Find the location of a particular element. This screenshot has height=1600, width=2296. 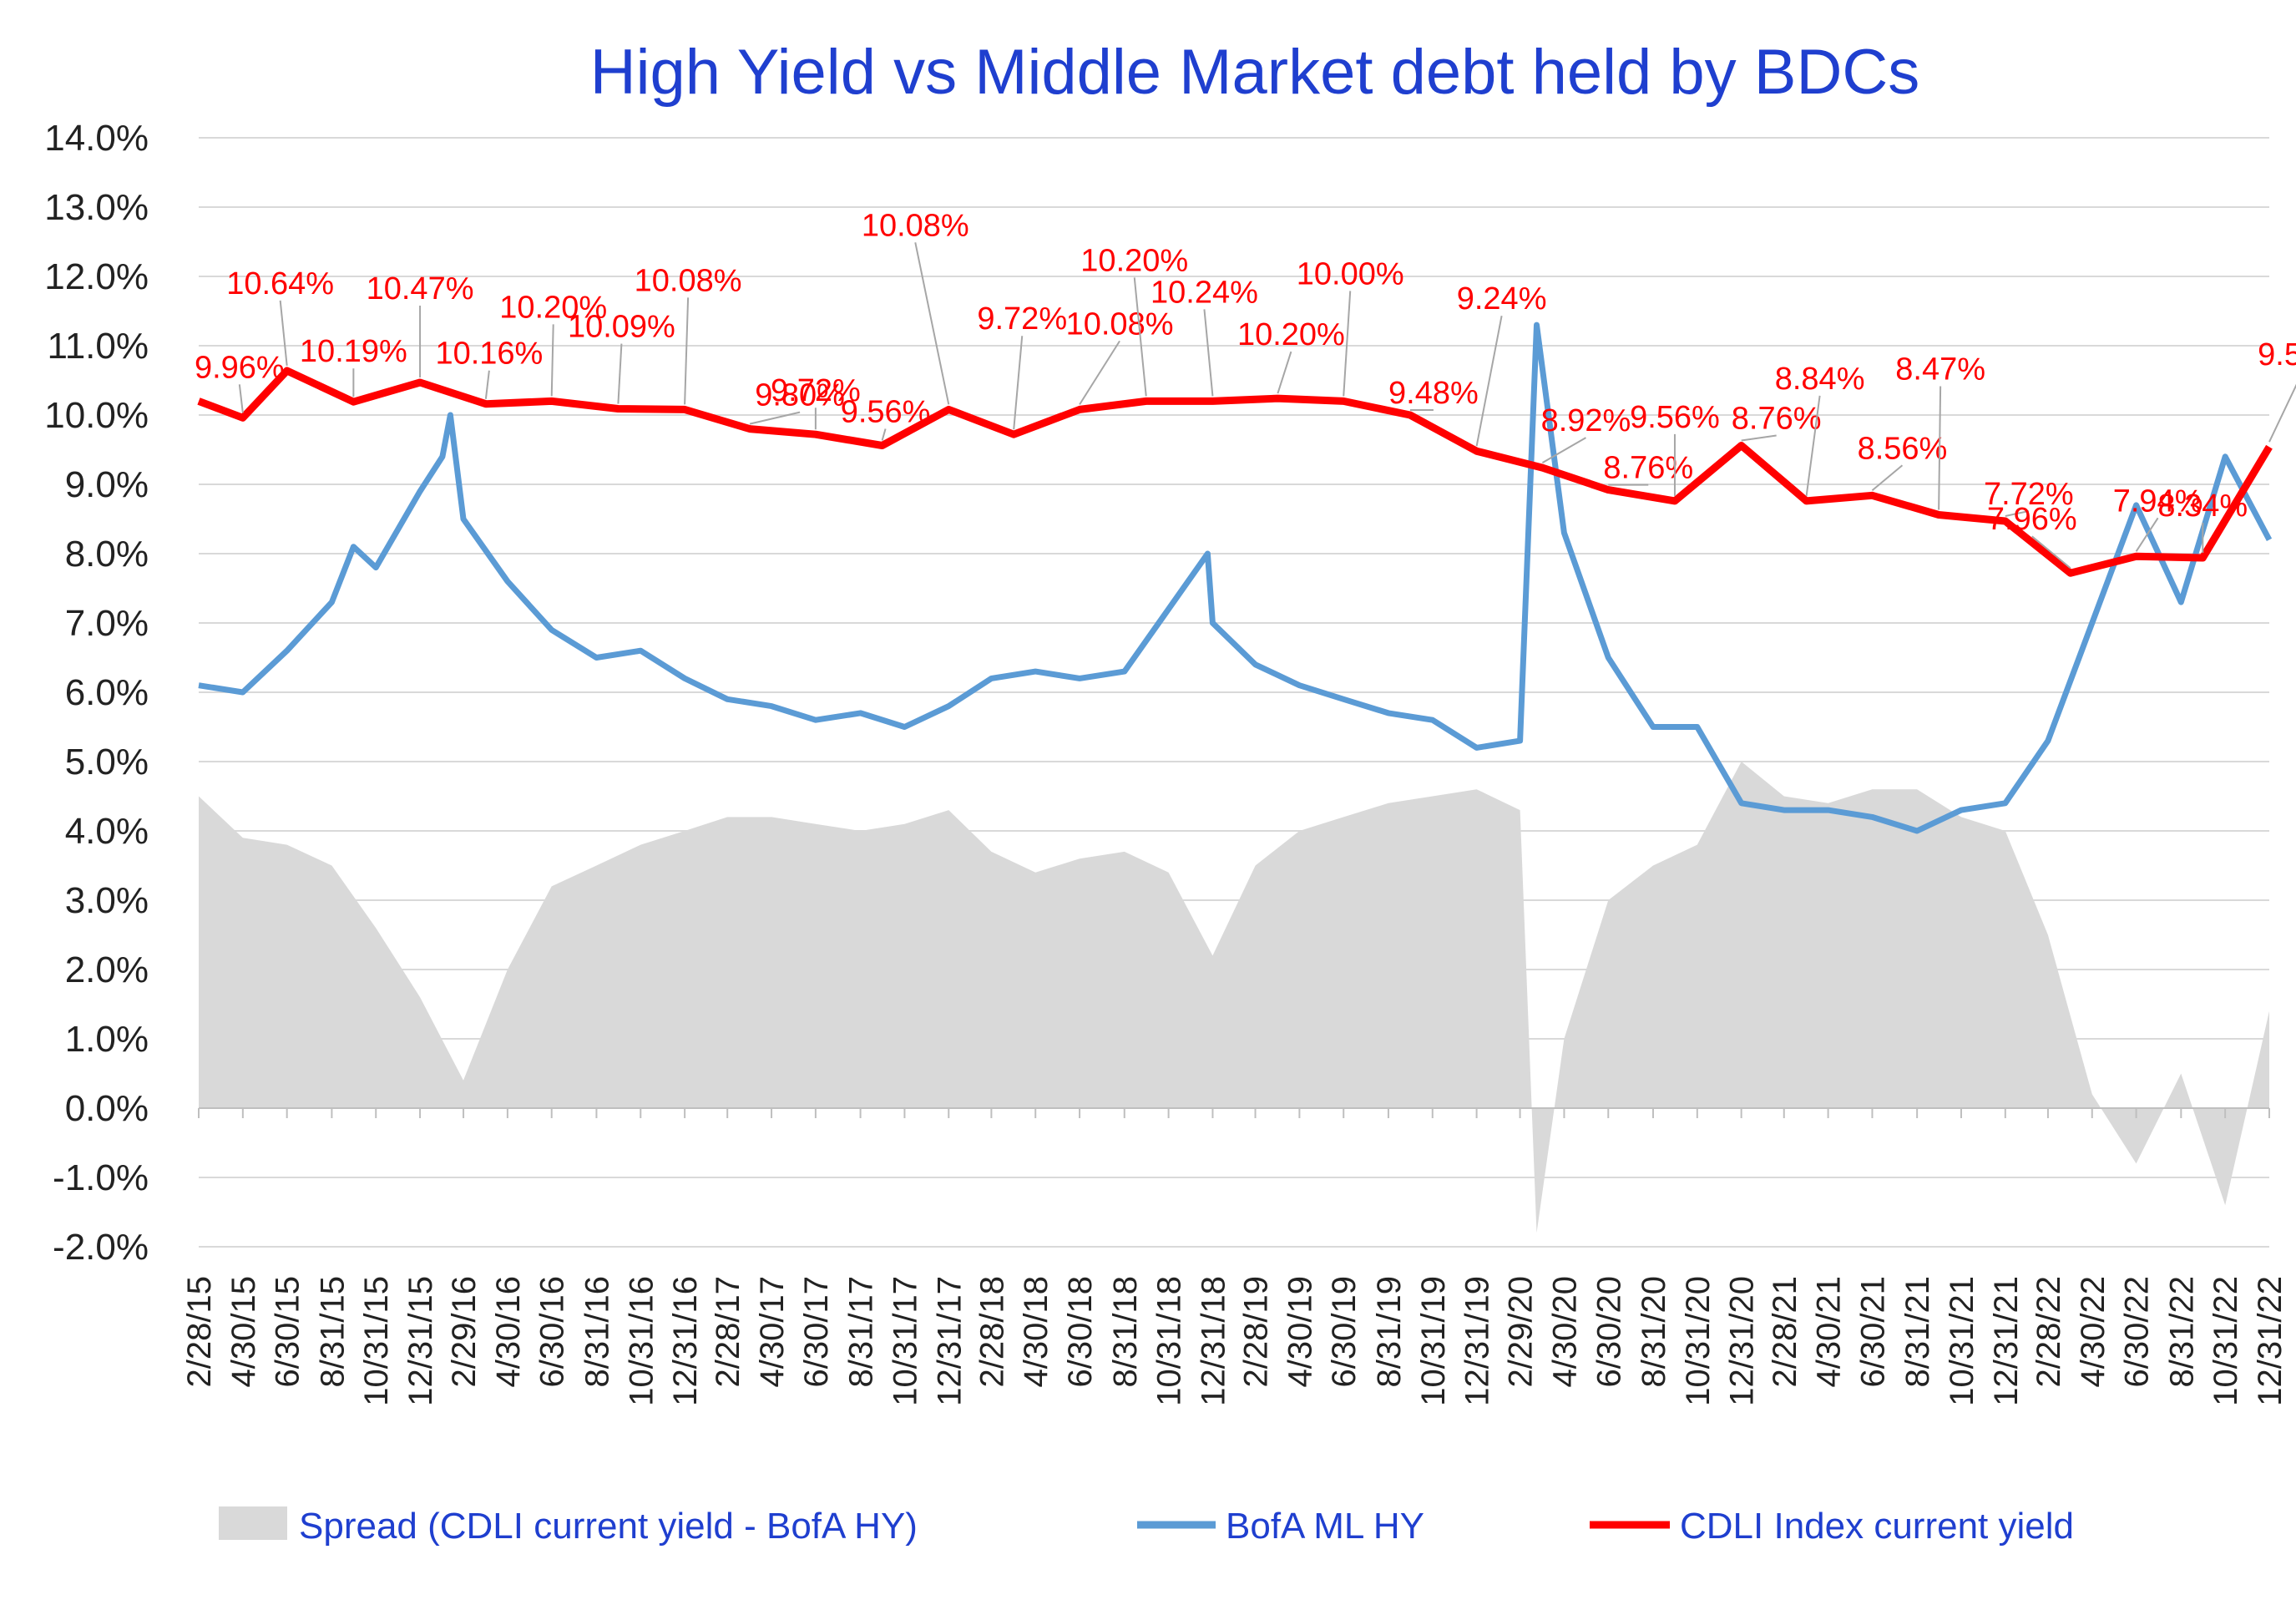

x-tick-label: 12/31/21 is located at coordinates (2006, 1341).